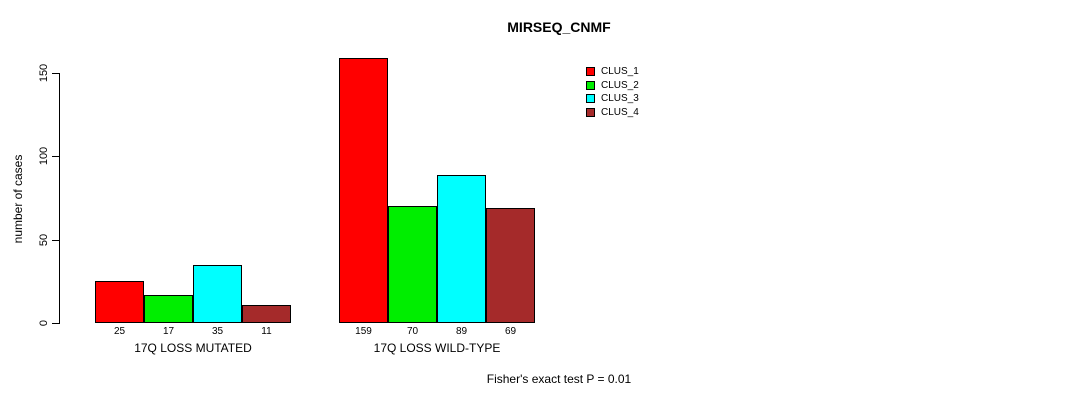 The image size is (1090, 400). I want to click on bar-value-label: 70, so click(412, 331).